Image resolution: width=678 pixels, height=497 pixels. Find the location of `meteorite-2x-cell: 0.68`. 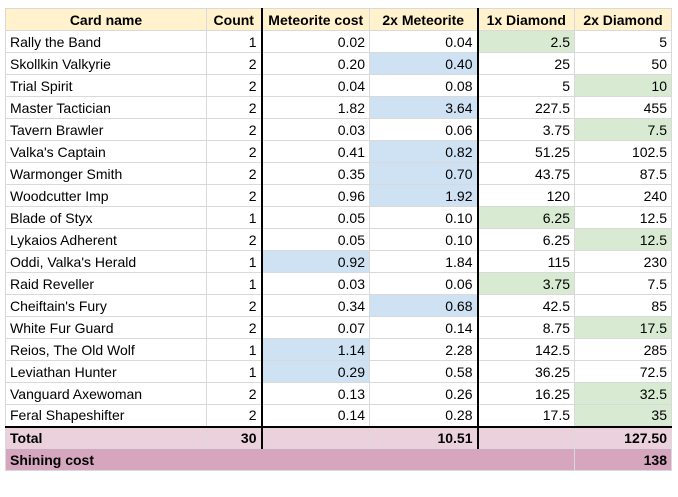

meteorite-2x-cell: 0.68 is located at coordinates (424, 305).